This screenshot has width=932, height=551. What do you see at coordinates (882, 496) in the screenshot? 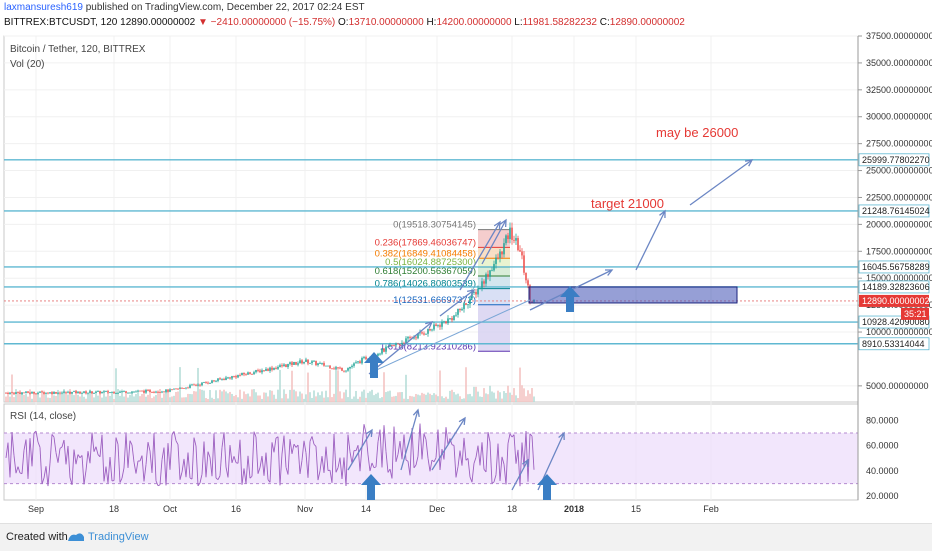
I see `rsi-tick-label: 20.0000` at bounding box center [882, 496].